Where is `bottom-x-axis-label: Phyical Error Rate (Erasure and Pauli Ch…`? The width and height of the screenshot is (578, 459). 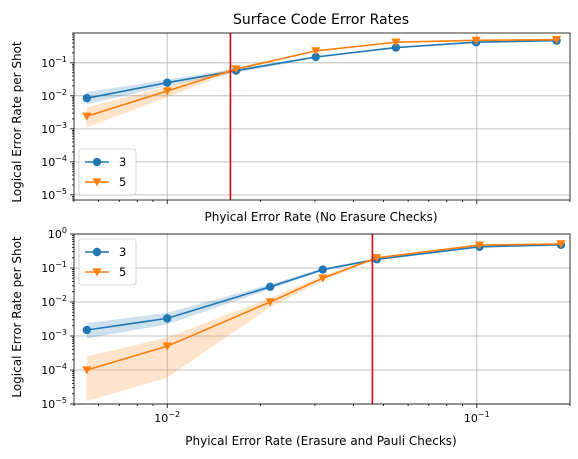
bottom-x-axis-label: Phyical Error Rate (Erasure and Pauli Ch… is located at coordinates (320, 441).